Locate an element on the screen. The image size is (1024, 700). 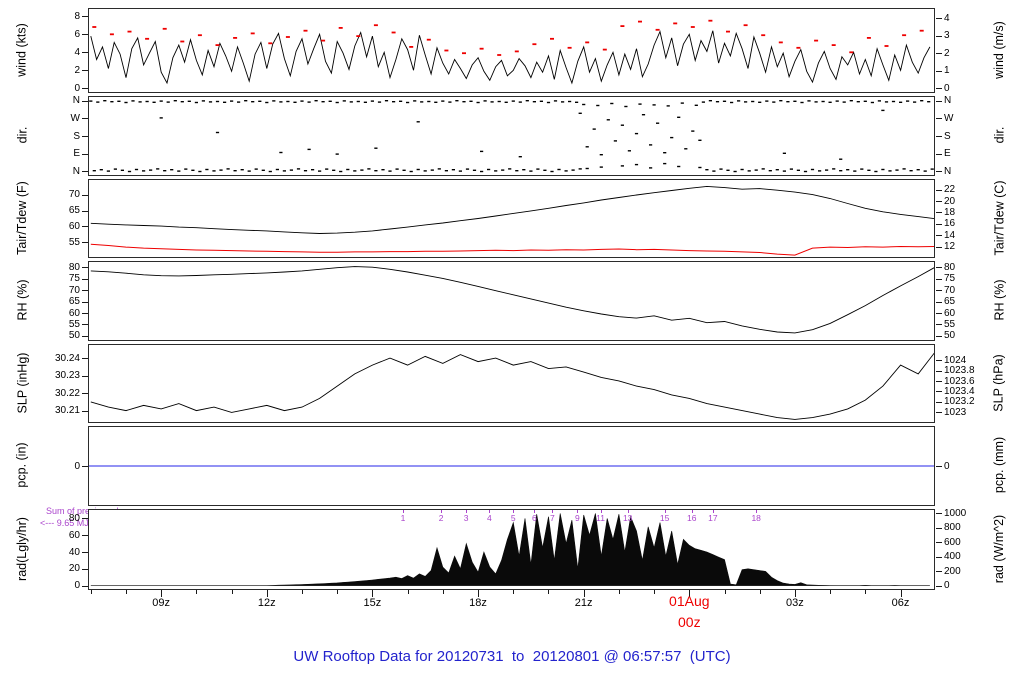
y-tick-label-left-dir: S is located at coordinates (76, 136).